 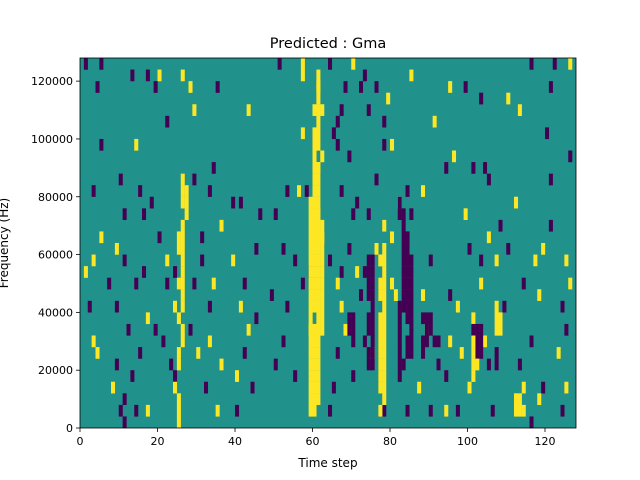 What do you see at coordinates (235, 441) in the screenshot?
I see `x-tick-label: 40` at bounding box center [235, 441].